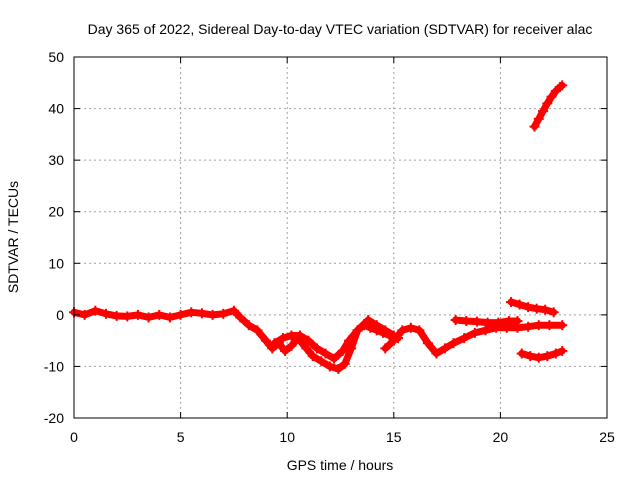 Image resolution: width=640 pixels, height=480 pixels. What do you see at coordinates (60, 315) in the screenshot?
I see `y-tick-label: 0` at bounding box center [60, 315].